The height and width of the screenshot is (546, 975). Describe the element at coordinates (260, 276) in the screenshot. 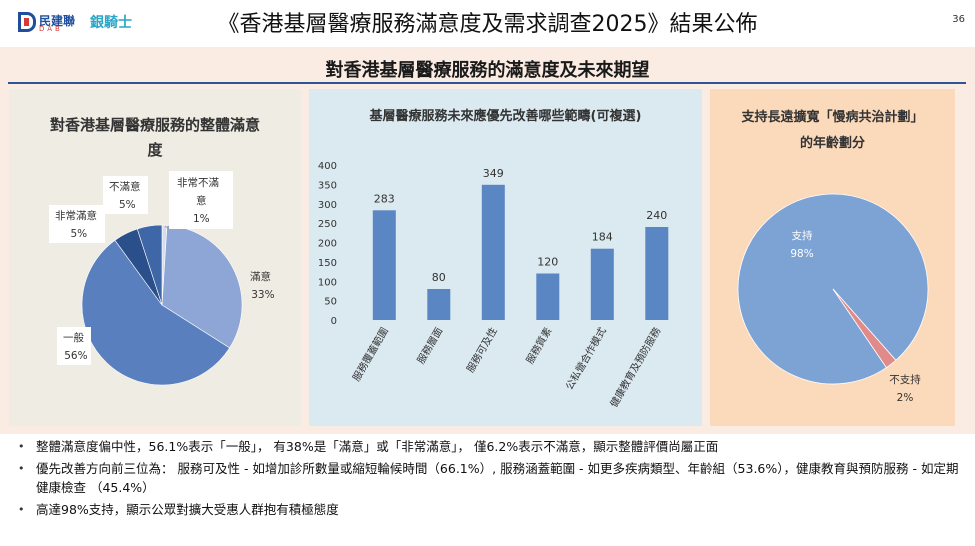

I see `slice-label-text: 滿意` at that location.